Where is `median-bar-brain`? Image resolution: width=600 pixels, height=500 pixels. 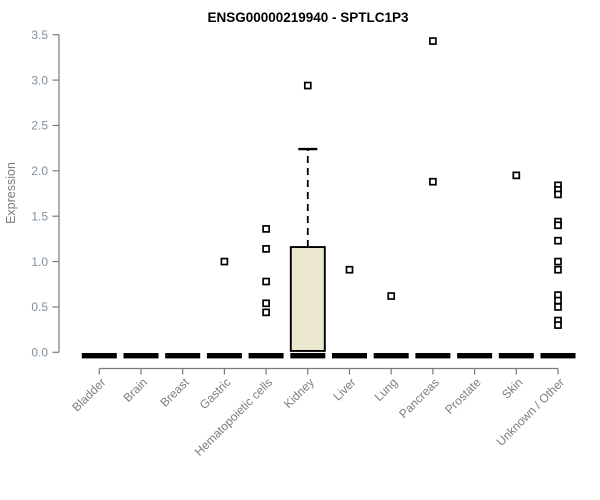 median-bar-brain is located at coordinates (141, 356).